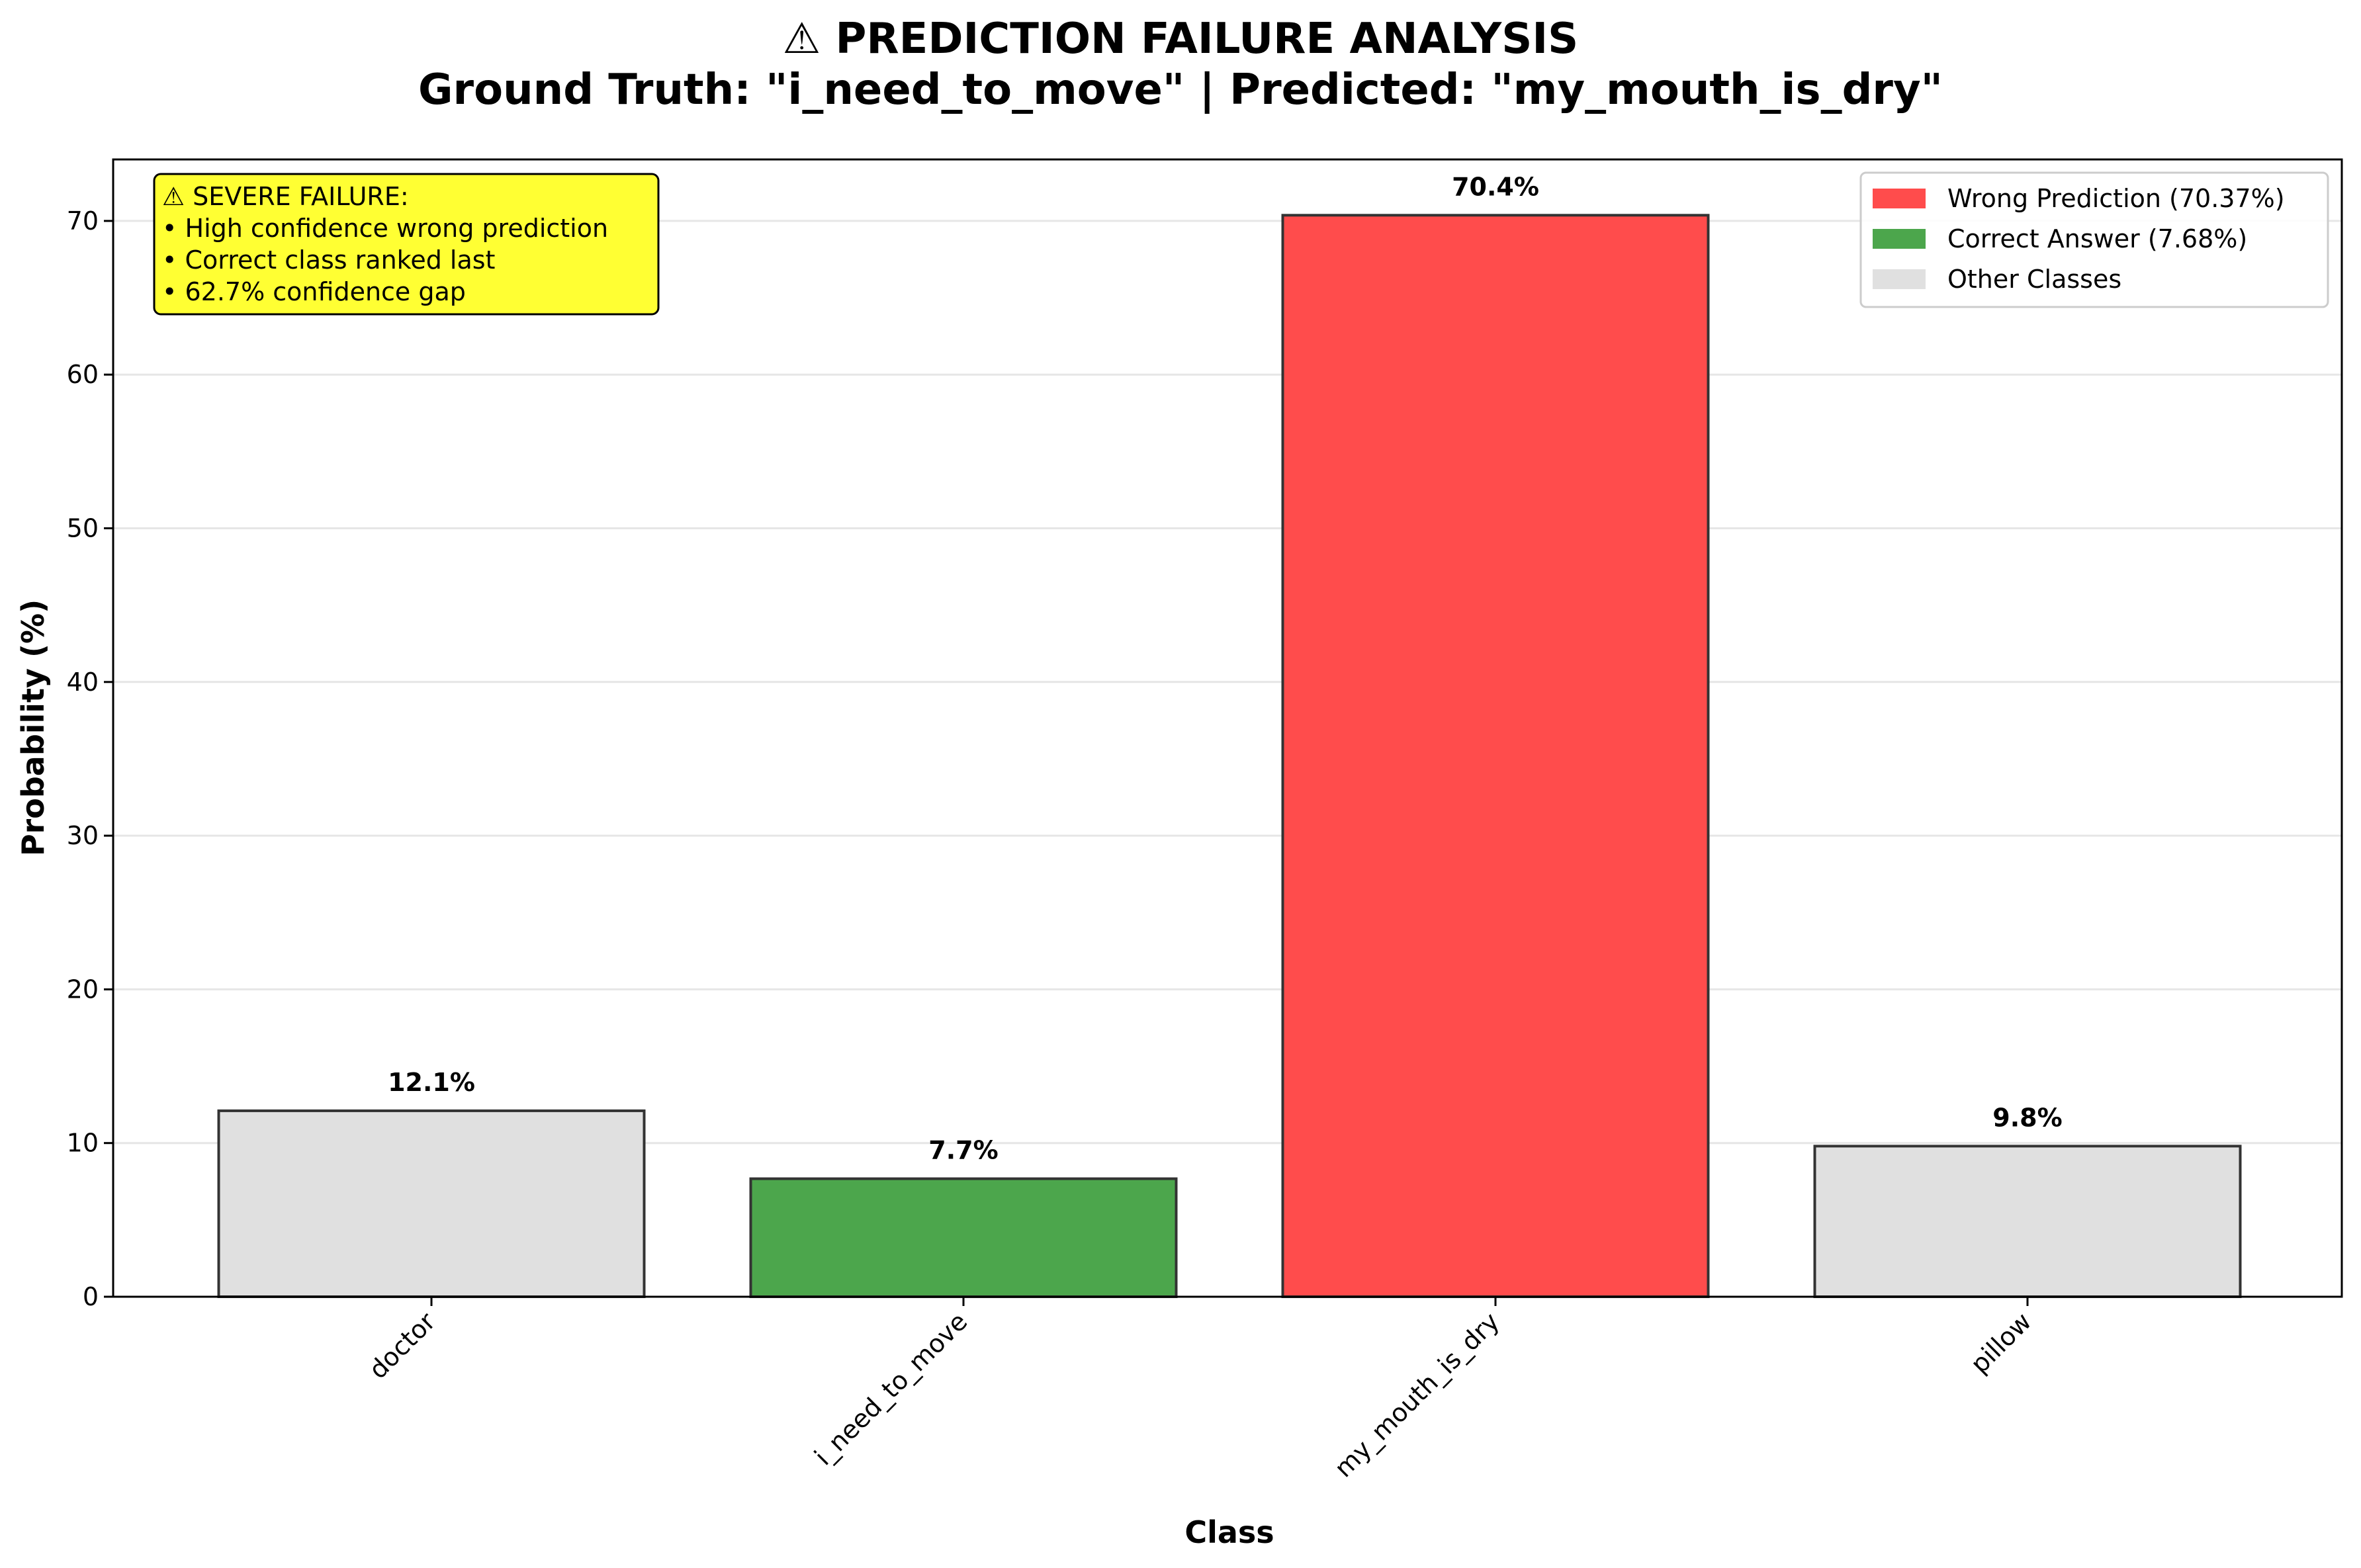 This screenshot has height=1568, width=2361. I want to click on bar-value-label-my_mouth_is_dry: 70.4%, so click(1495, 187).